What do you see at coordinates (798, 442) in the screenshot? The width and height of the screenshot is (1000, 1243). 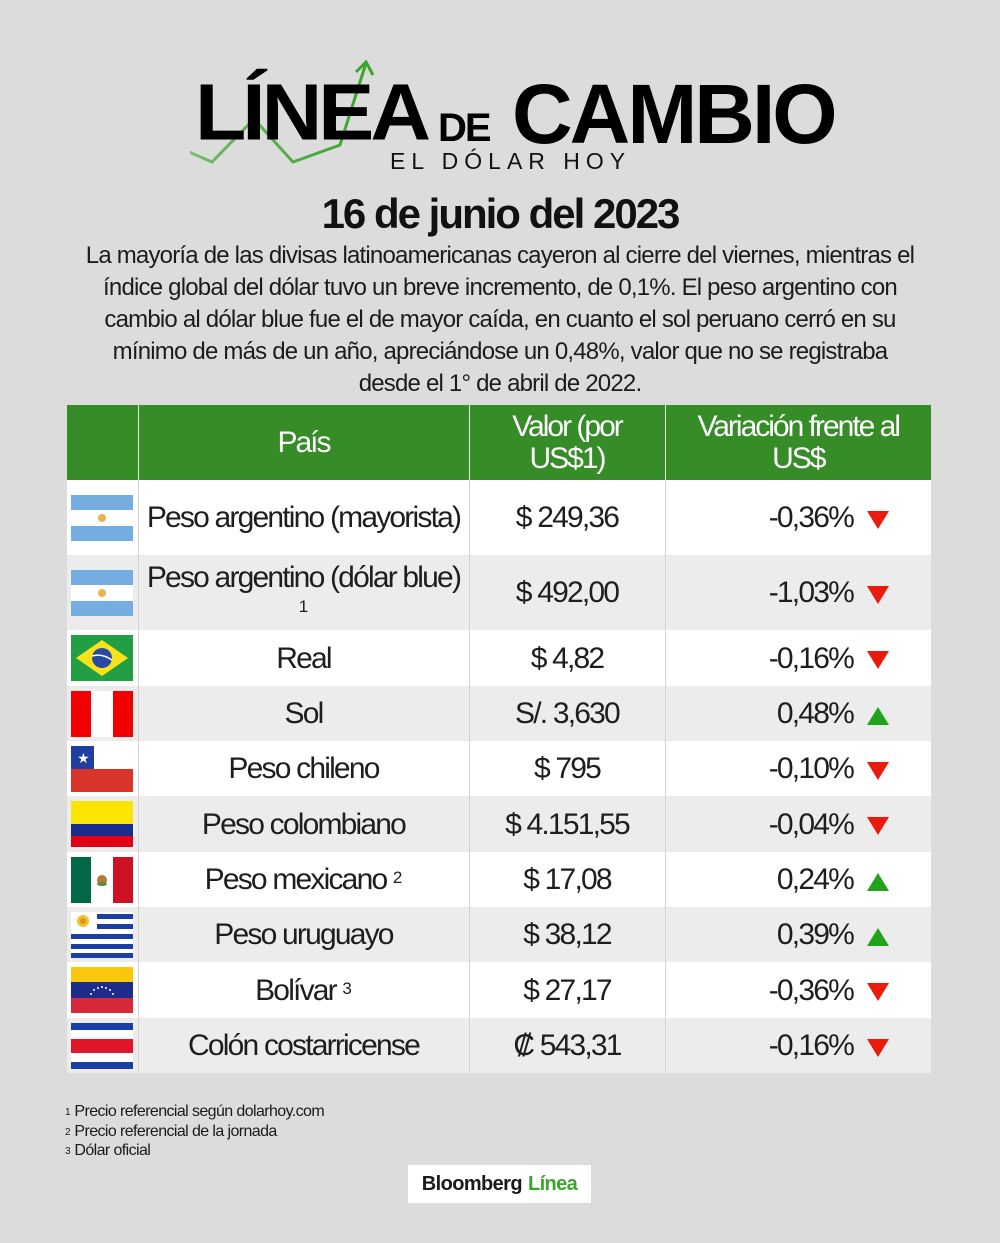 I see `header-variation: Variación frente al US$` at bounding box center [798, 442].